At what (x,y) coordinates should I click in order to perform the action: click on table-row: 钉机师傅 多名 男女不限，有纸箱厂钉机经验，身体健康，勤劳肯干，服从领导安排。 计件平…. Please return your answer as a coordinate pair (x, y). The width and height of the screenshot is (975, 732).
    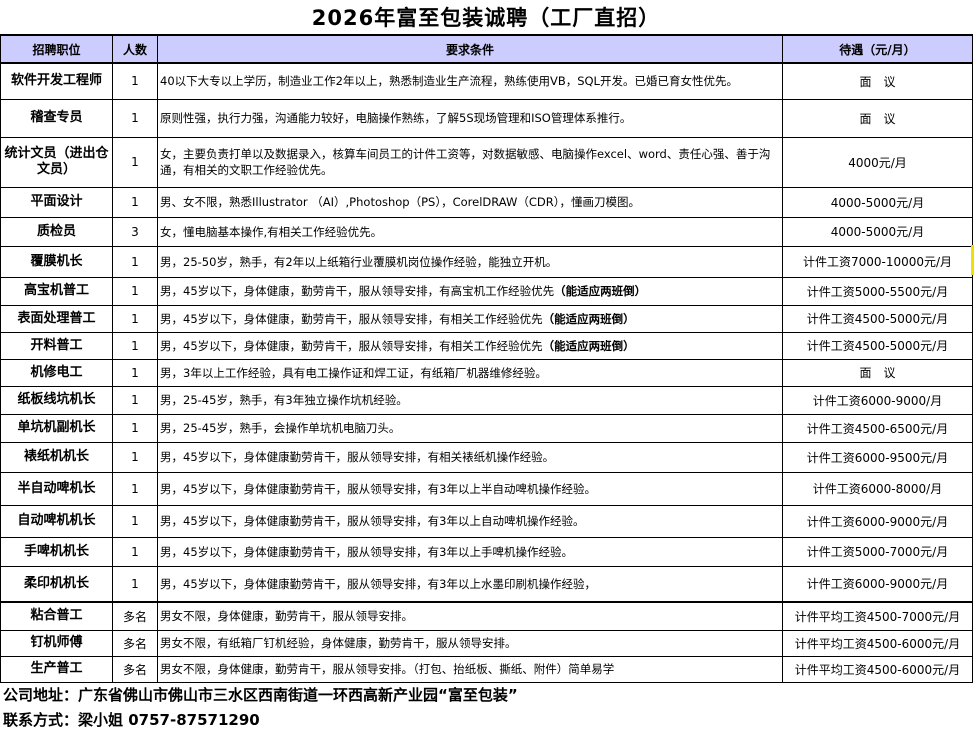
    Looking at the image, I should click on (486, 643).